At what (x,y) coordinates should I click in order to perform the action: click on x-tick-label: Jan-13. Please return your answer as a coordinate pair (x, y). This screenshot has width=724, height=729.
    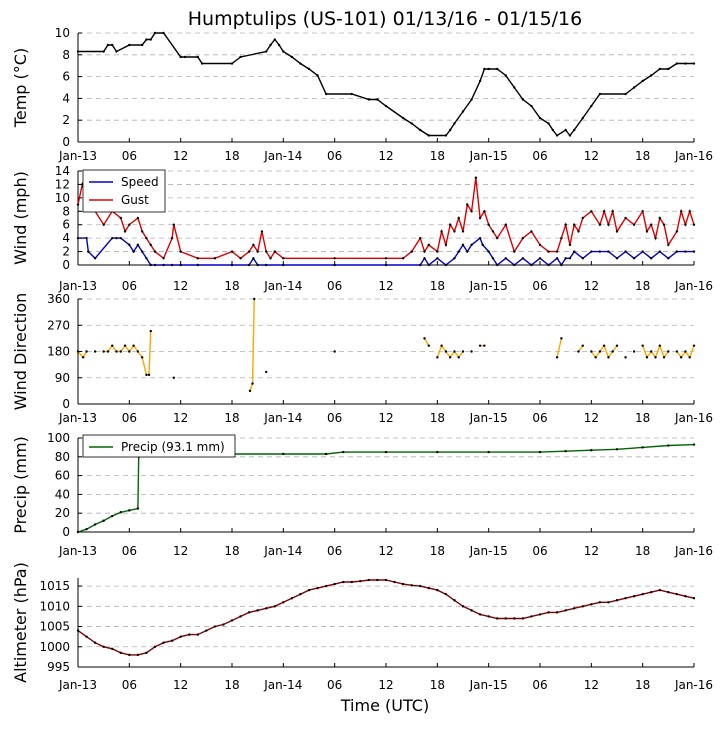
    Looking at the image, I should click on (77, 551).